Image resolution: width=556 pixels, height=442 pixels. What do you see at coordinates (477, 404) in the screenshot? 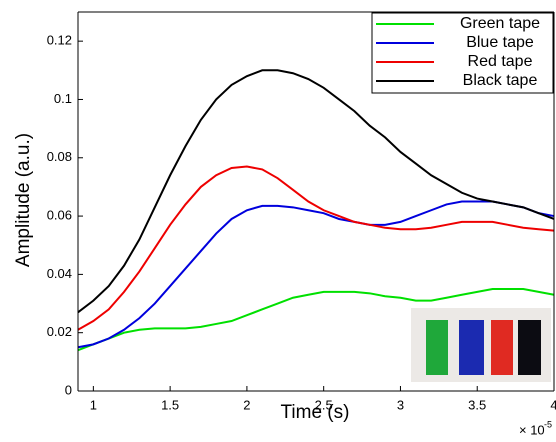
I see `x-tick-label: 3.5` at bounding box center [477, 404].